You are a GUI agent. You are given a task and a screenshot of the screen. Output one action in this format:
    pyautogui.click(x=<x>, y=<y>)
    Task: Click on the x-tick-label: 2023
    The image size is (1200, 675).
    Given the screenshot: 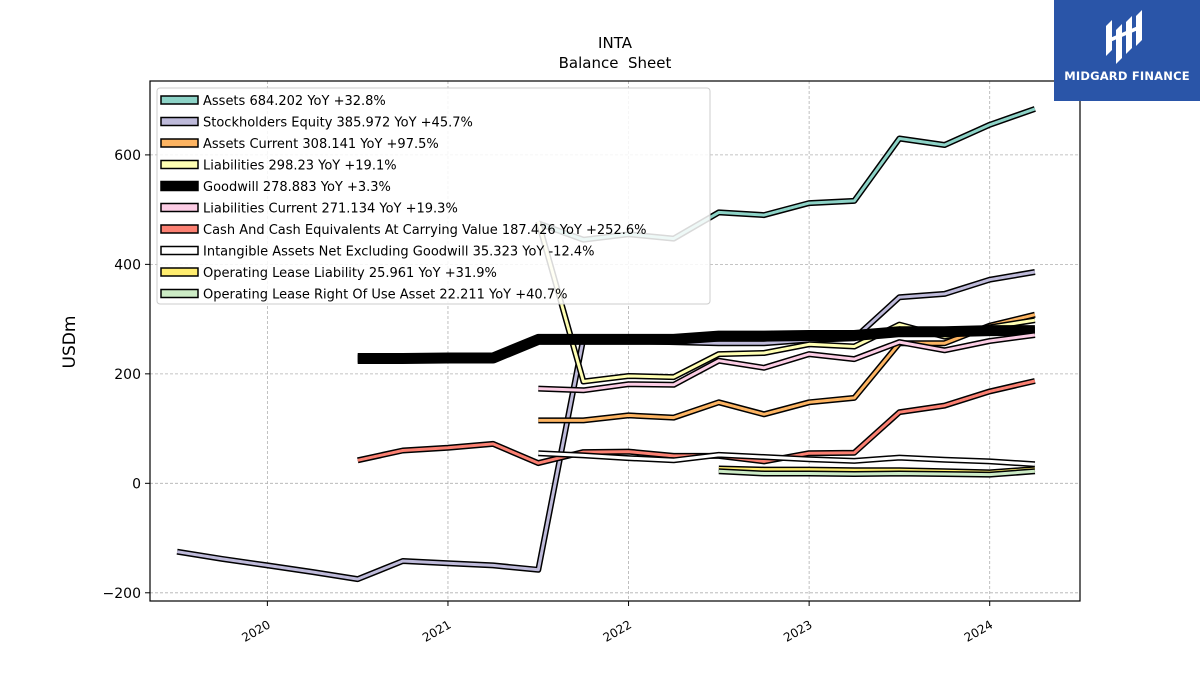 What is the action you would take?
    pyautogui.click(x=797, y=630)
    